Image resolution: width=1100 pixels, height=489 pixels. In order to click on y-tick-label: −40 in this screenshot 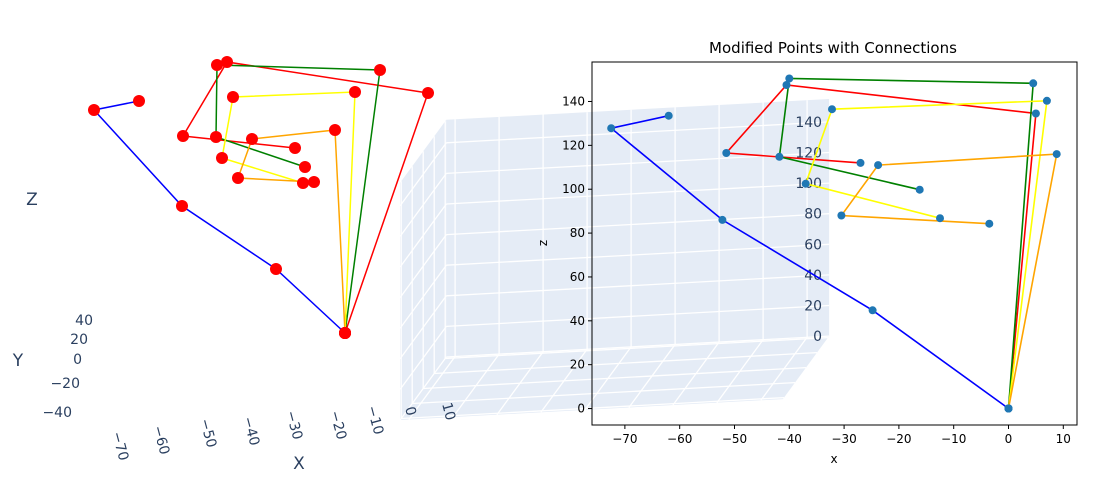, I will do `click(57, 413)`.